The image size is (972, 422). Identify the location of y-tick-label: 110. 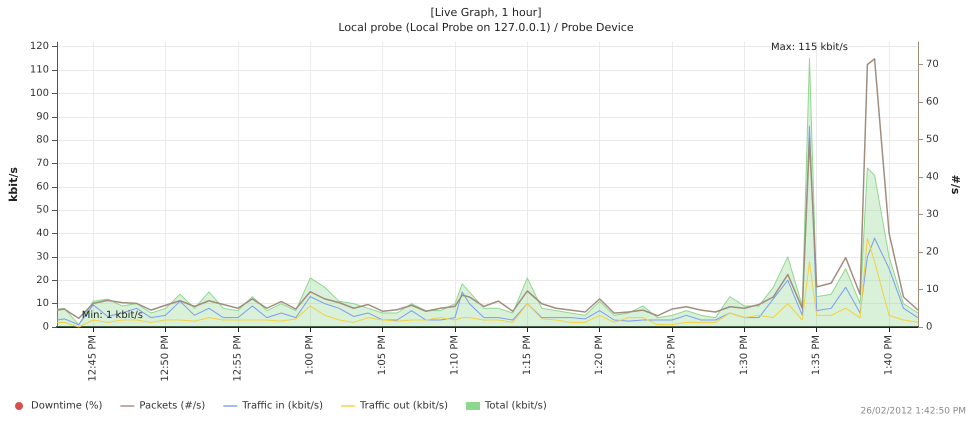
(39, 70).